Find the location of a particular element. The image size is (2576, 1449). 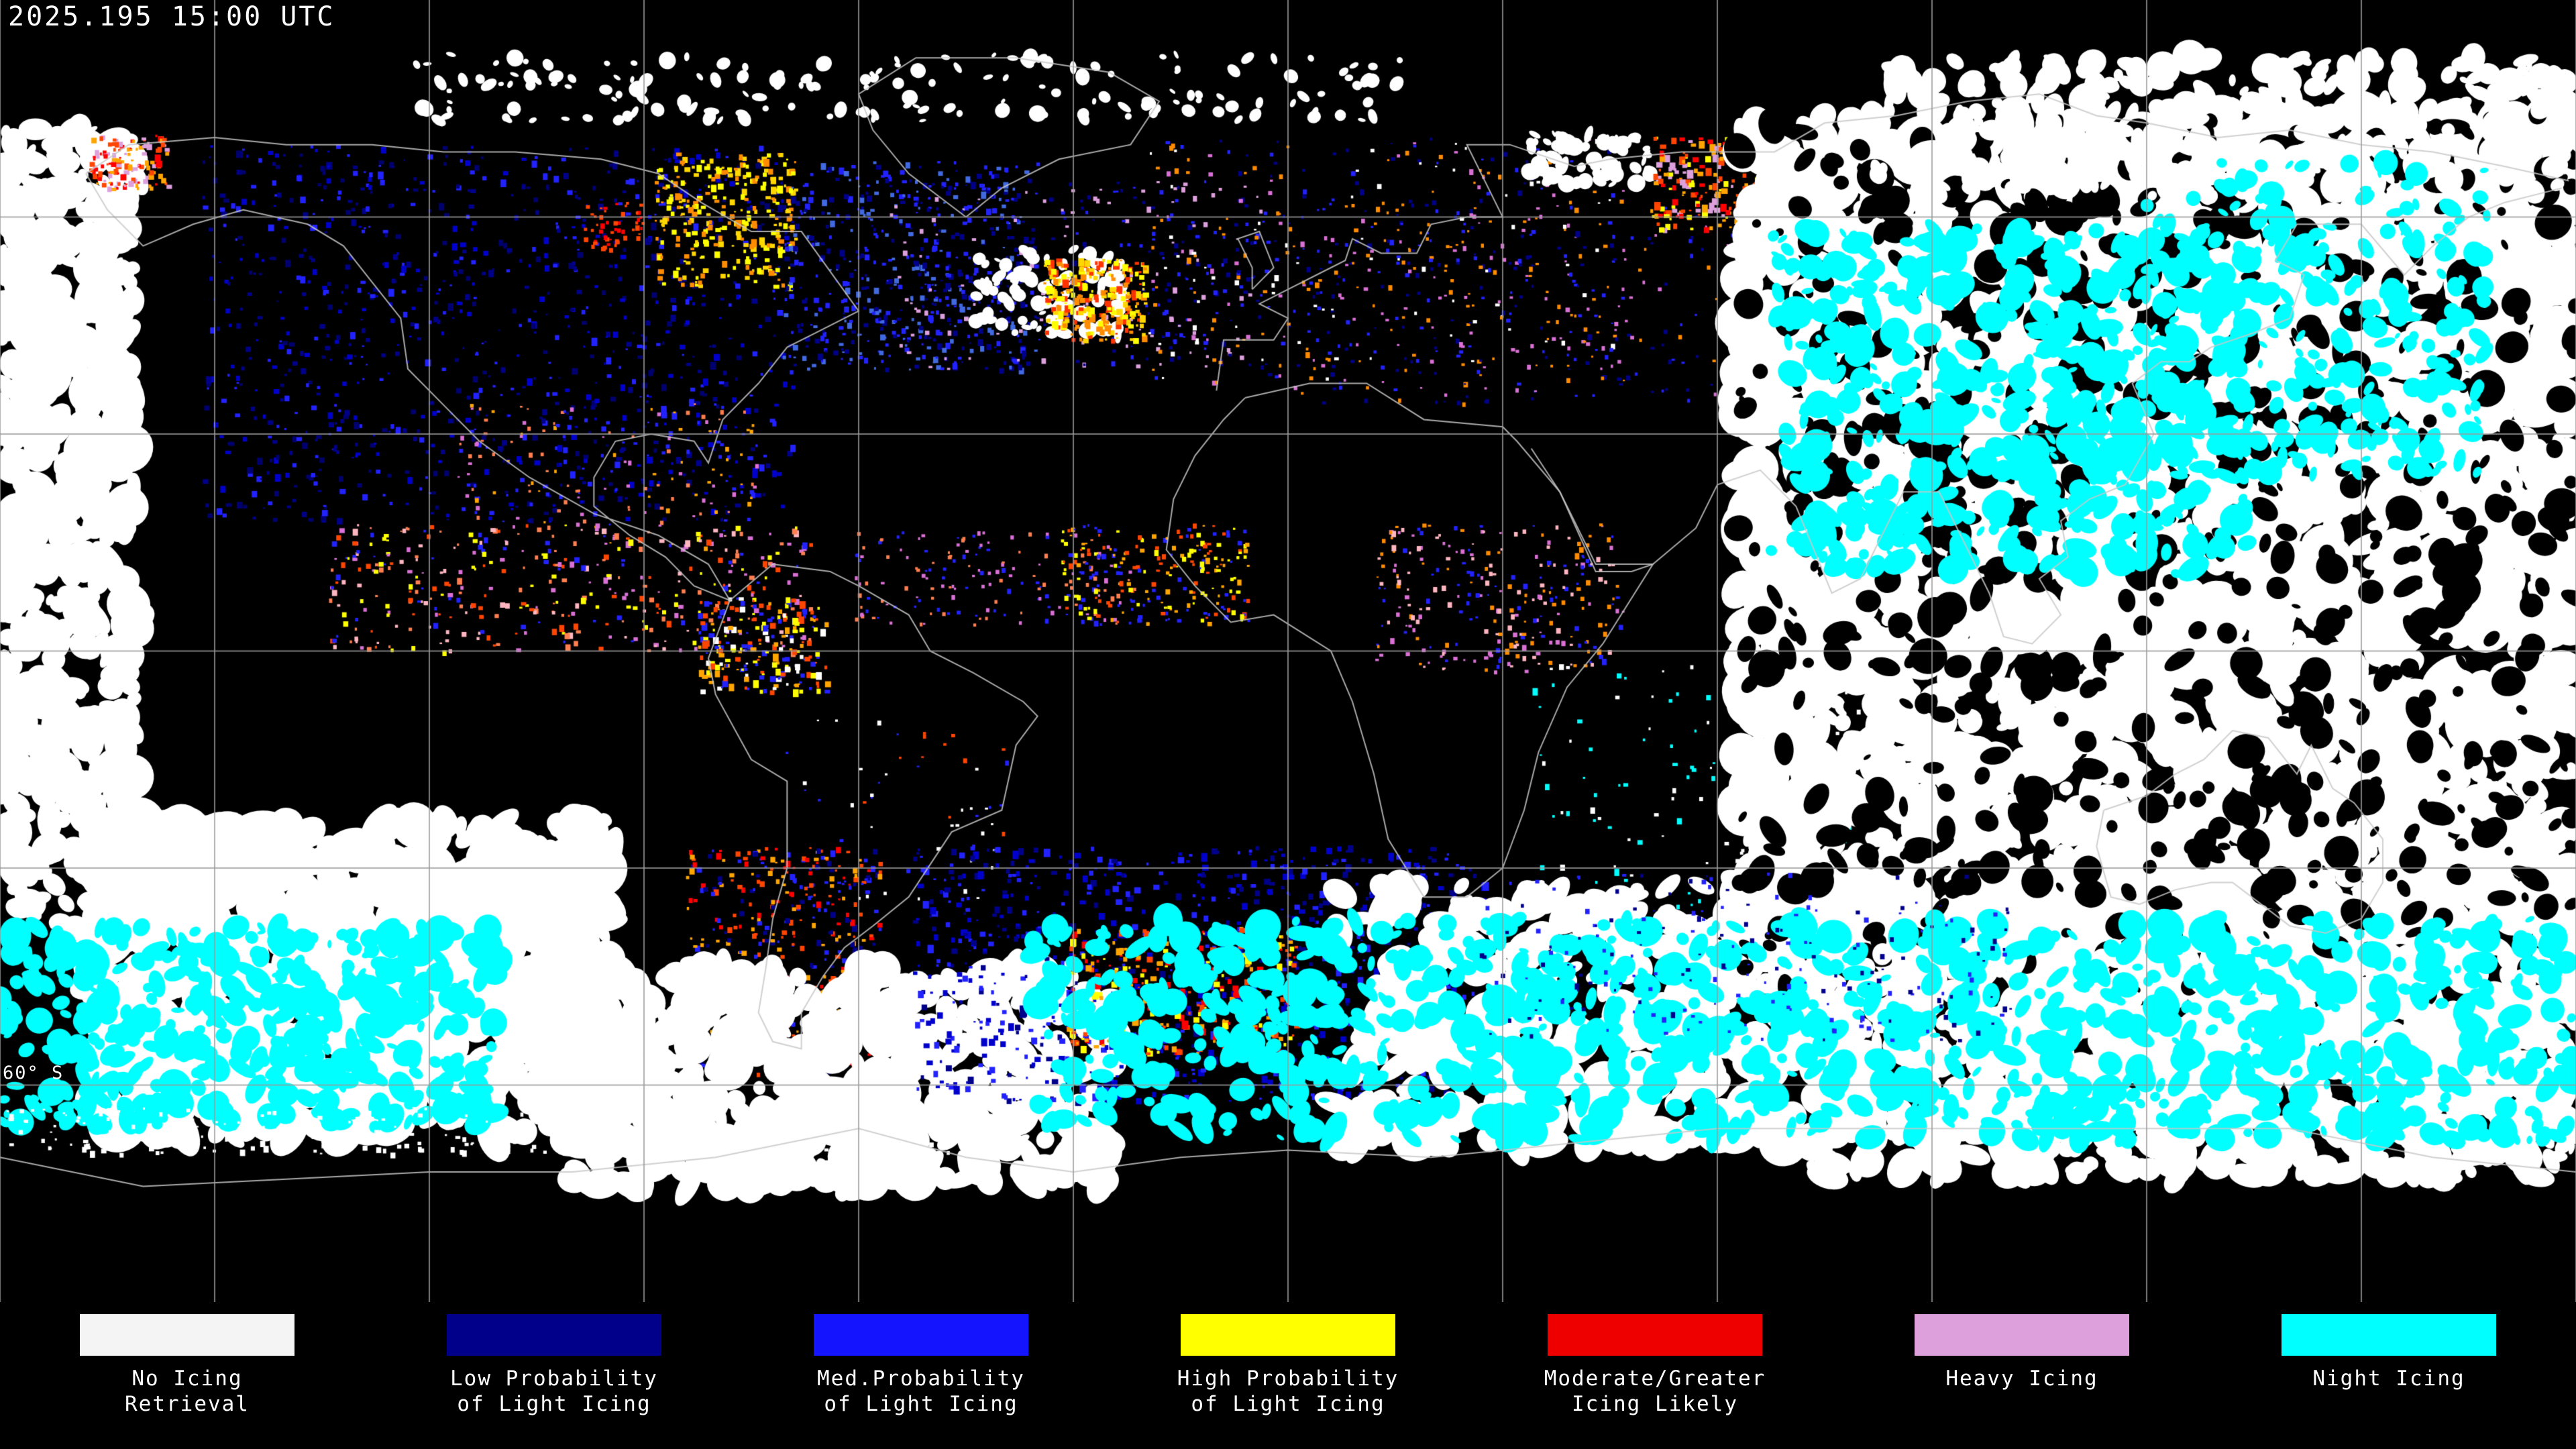

legend-label-high-probability: High Probability of Light Icing is located at coordinates (1288, 1391).